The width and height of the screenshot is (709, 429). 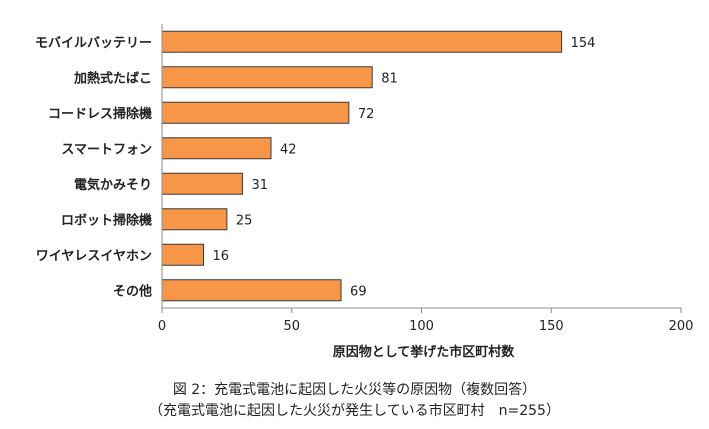 What do you see at coordinates (93, 43) in the screenshot?
I see `category-label: モバイルバッテリー` at bounding box center [93, 43].